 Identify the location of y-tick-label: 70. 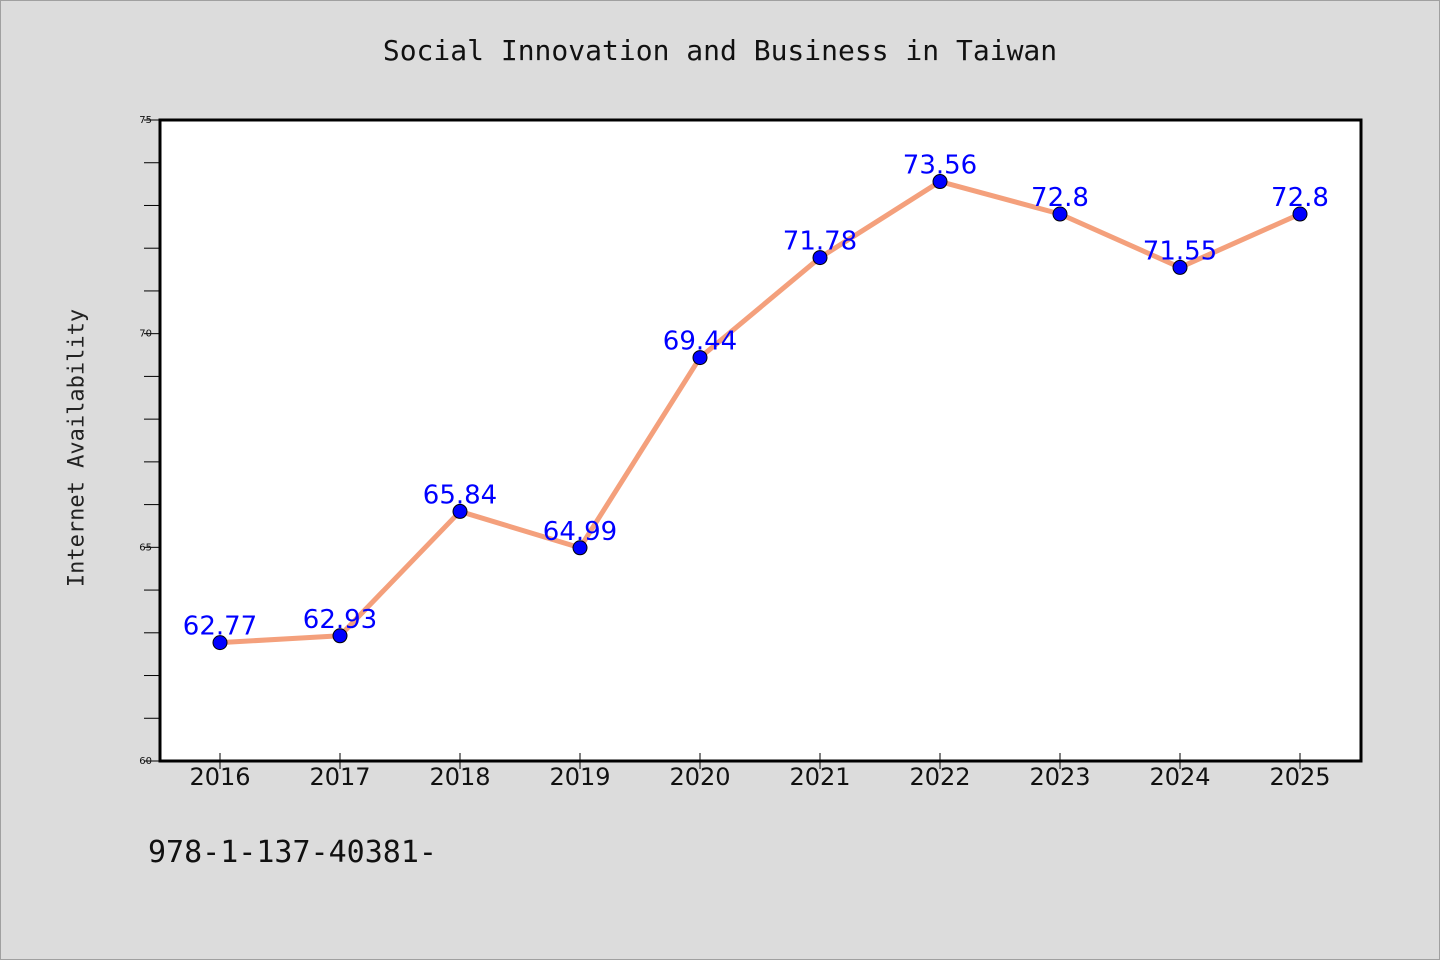
(145, 334).